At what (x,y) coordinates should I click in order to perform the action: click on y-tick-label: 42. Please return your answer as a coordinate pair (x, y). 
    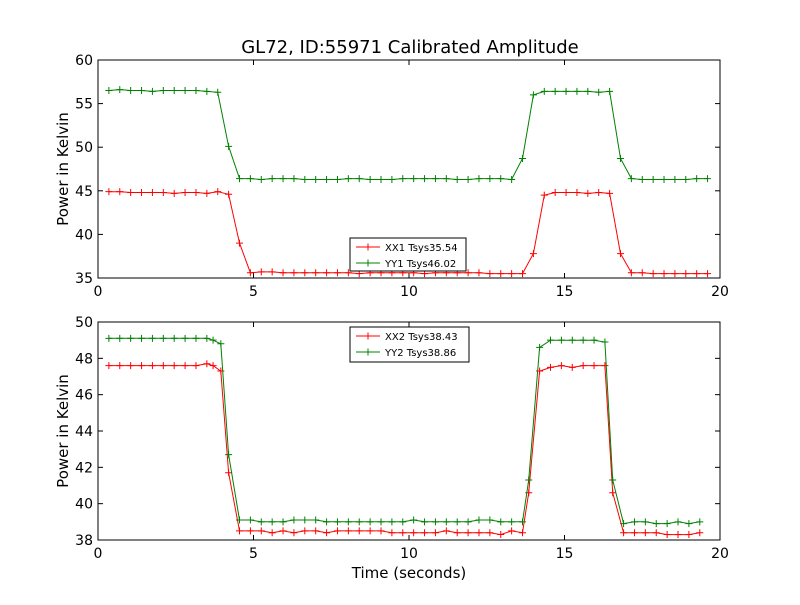
    Looking at the image, I should click on (84, 468).